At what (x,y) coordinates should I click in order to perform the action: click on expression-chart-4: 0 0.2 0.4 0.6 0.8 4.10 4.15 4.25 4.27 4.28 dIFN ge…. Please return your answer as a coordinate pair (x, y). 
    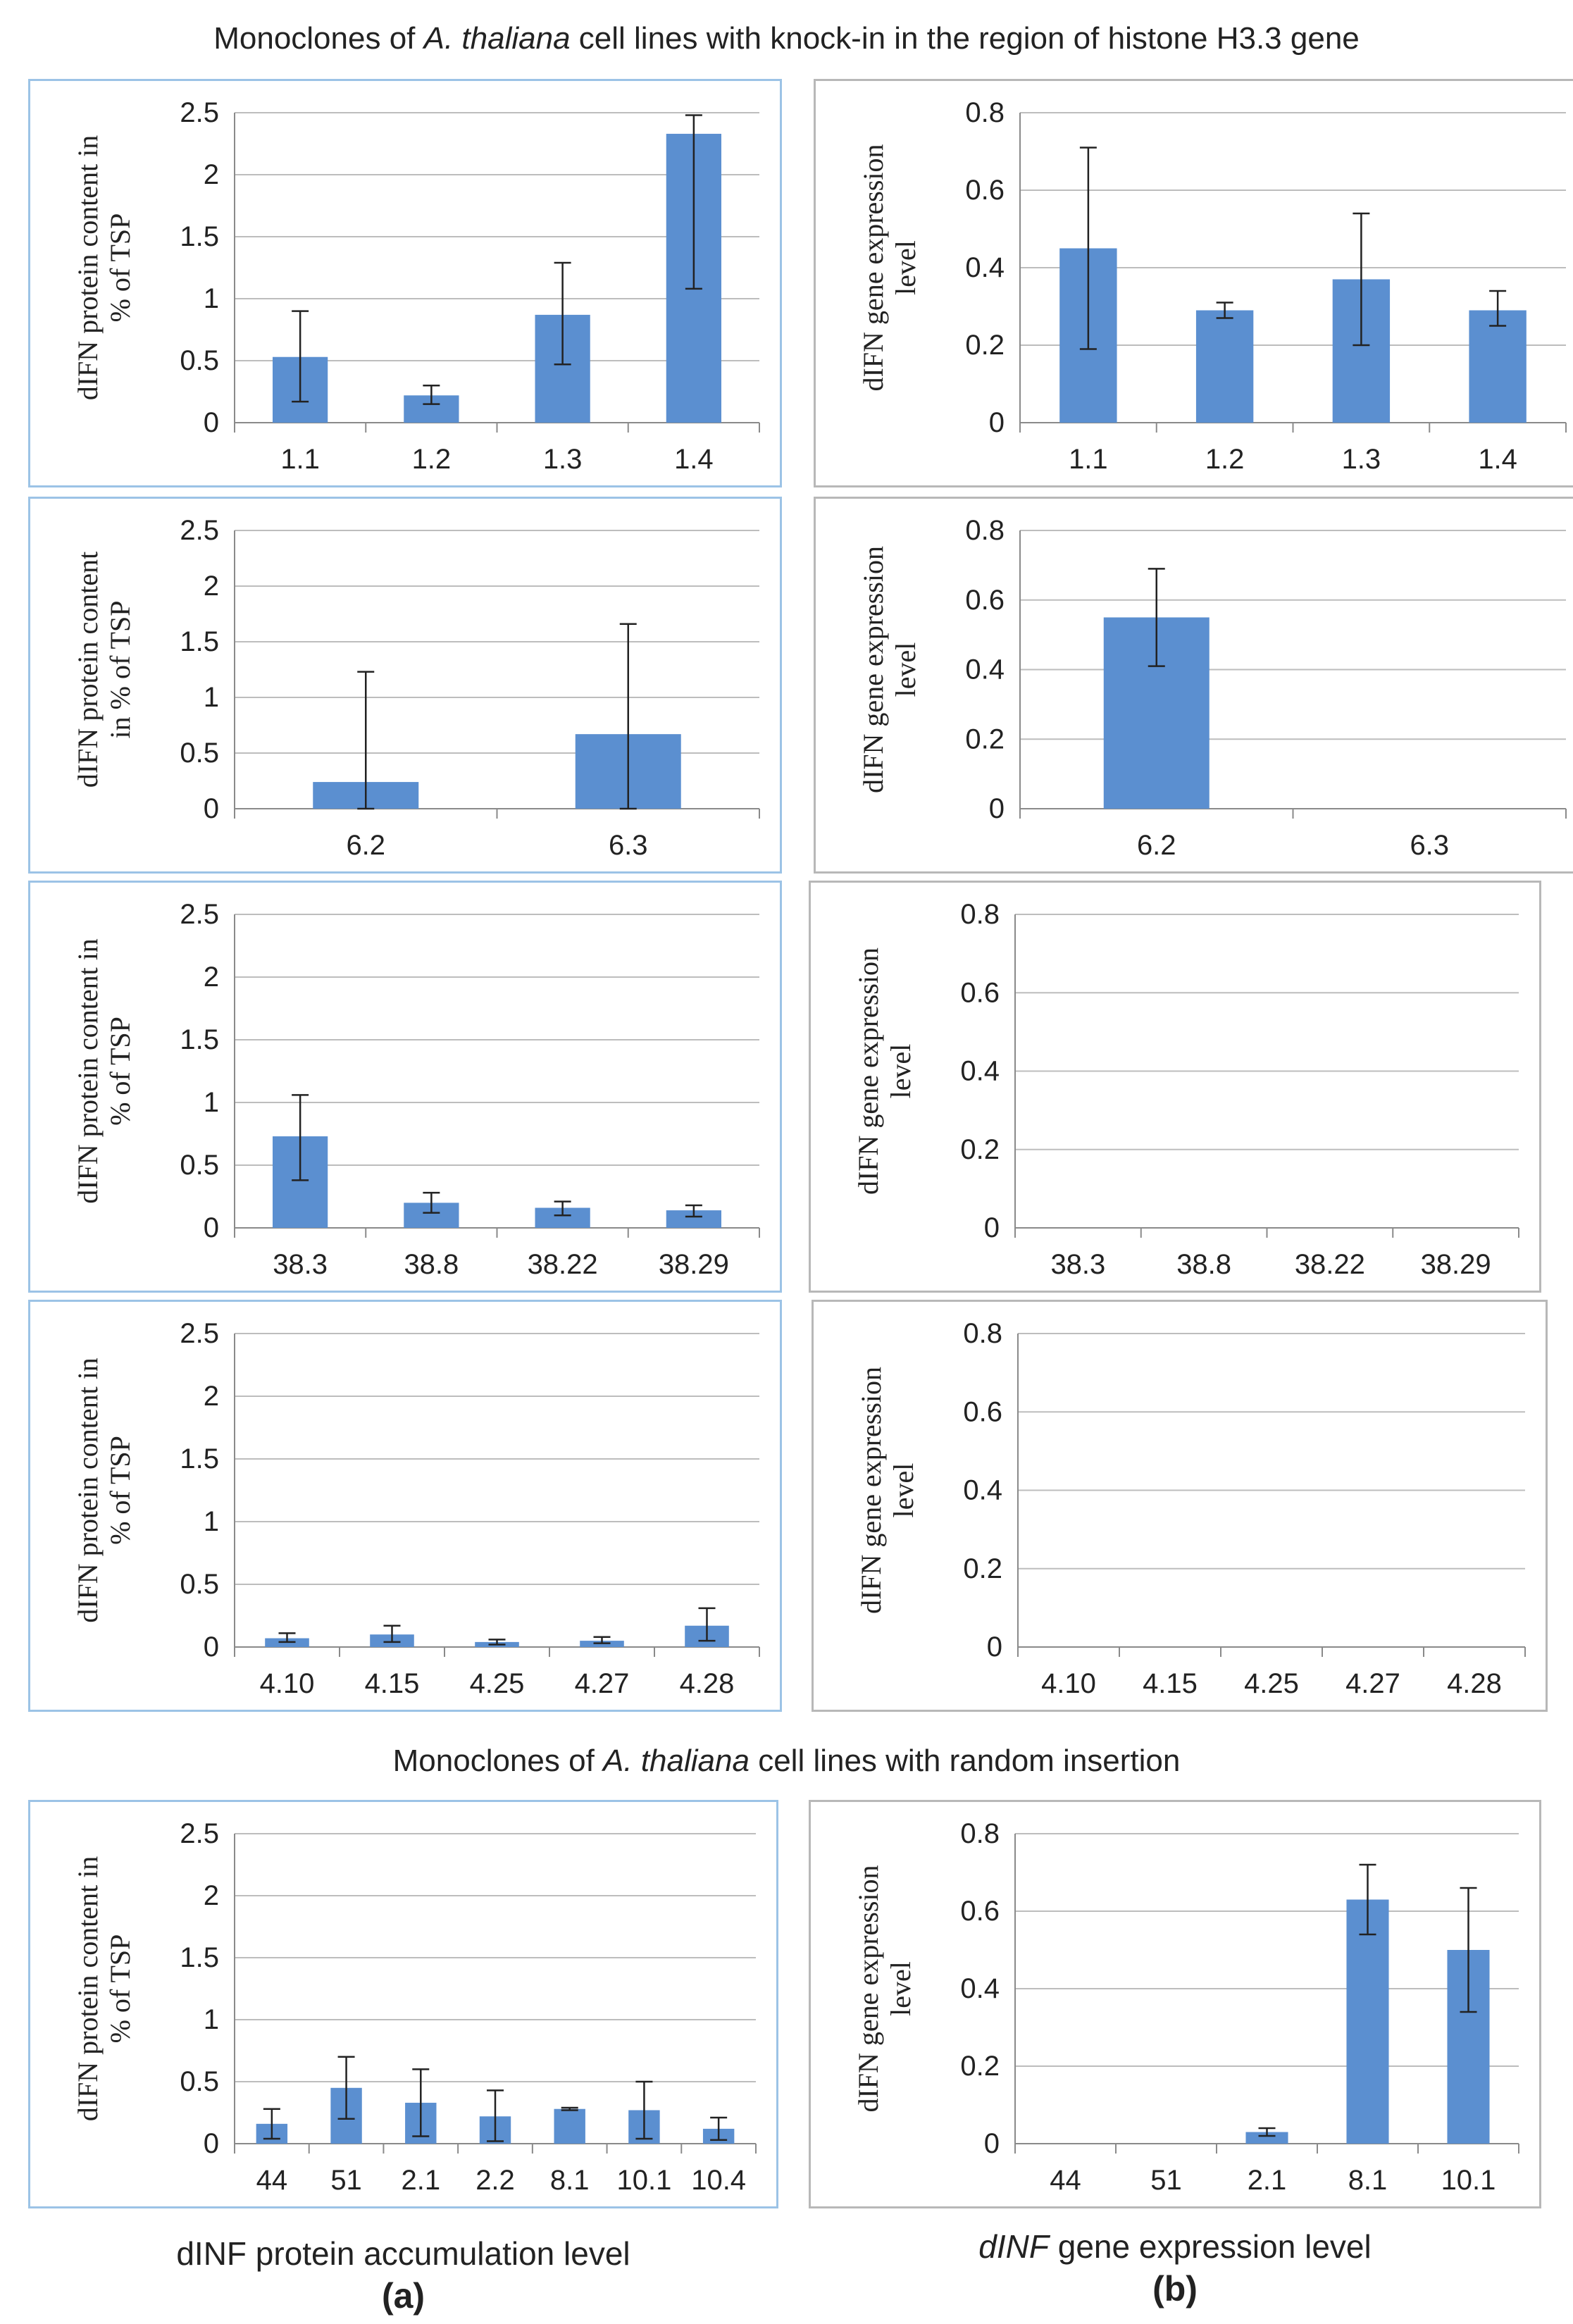
    Looking at the image, I should click on (1191, 1508).